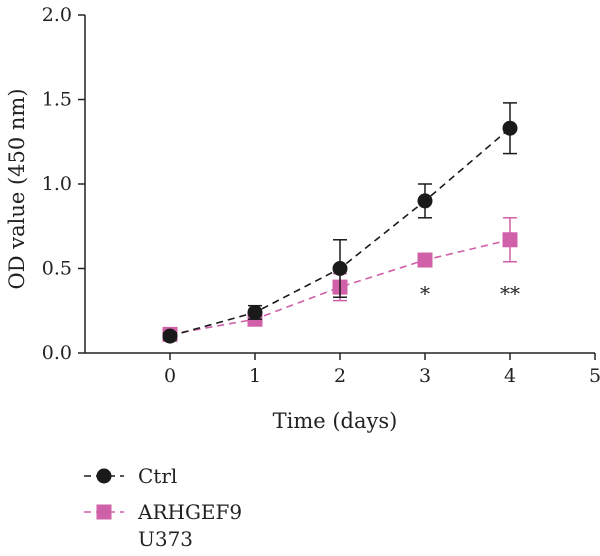  I want to click on legend-label: Ctrl, so click(157, 476).